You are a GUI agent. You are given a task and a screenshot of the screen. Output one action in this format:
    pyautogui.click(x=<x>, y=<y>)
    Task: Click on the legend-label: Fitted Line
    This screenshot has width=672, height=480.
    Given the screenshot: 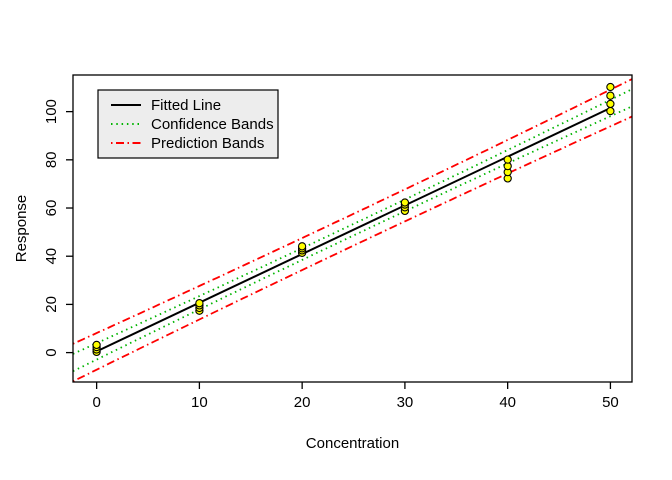 What is the action you would take?
    pyautogui.click(x=186, y=105)
    